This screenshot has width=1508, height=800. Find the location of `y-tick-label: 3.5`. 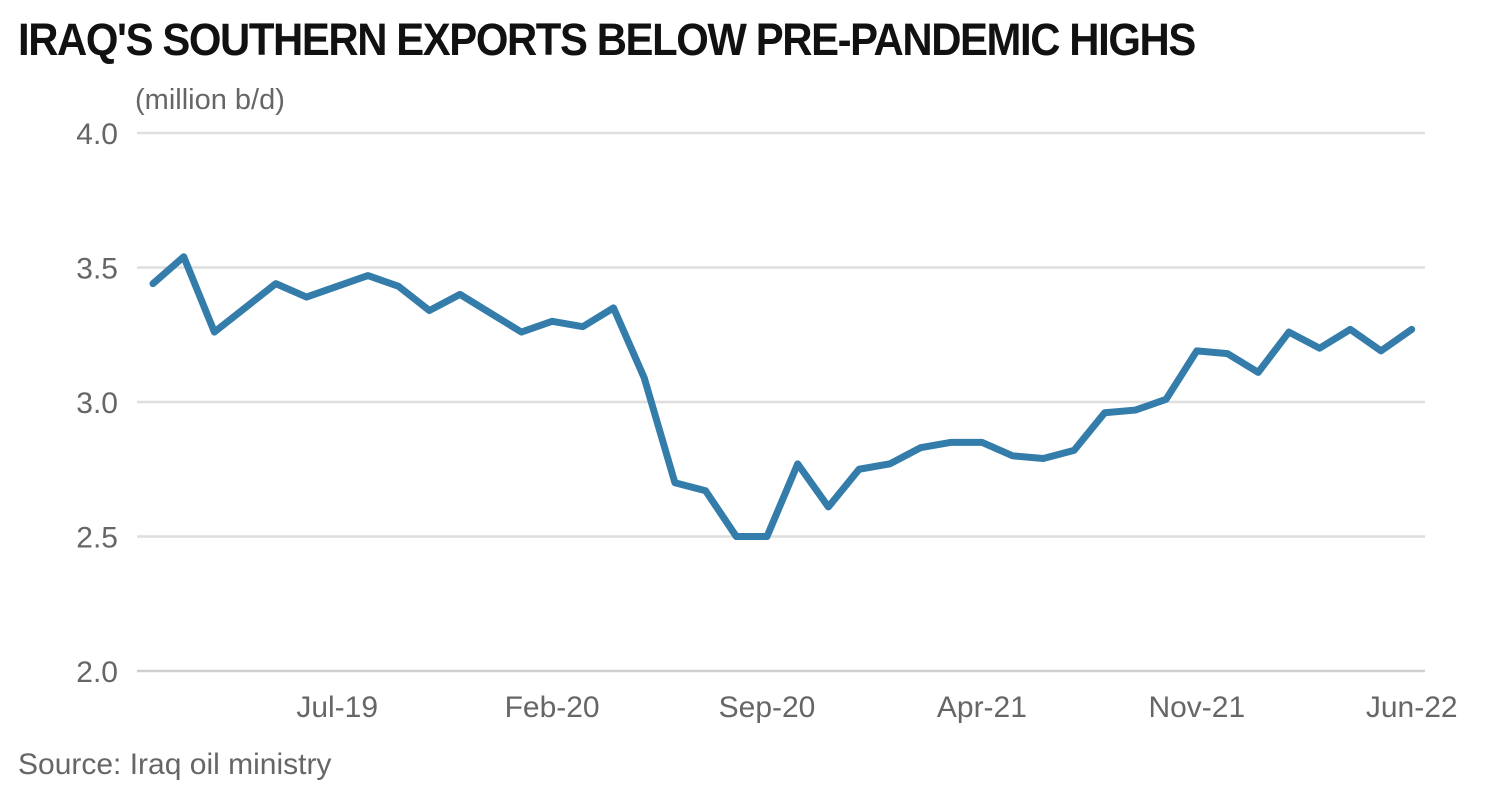

y-tick-label: 3.5 is located at coordinates (97, 269).